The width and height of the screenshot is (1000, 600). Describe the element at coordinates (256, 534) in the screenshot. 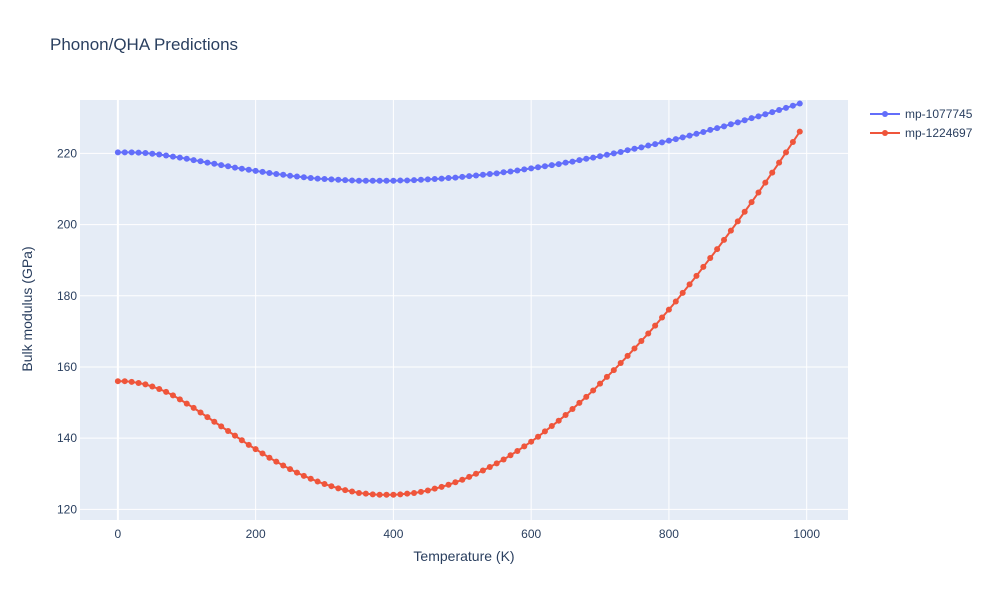

I see `x-tick-label: 200` at that location.